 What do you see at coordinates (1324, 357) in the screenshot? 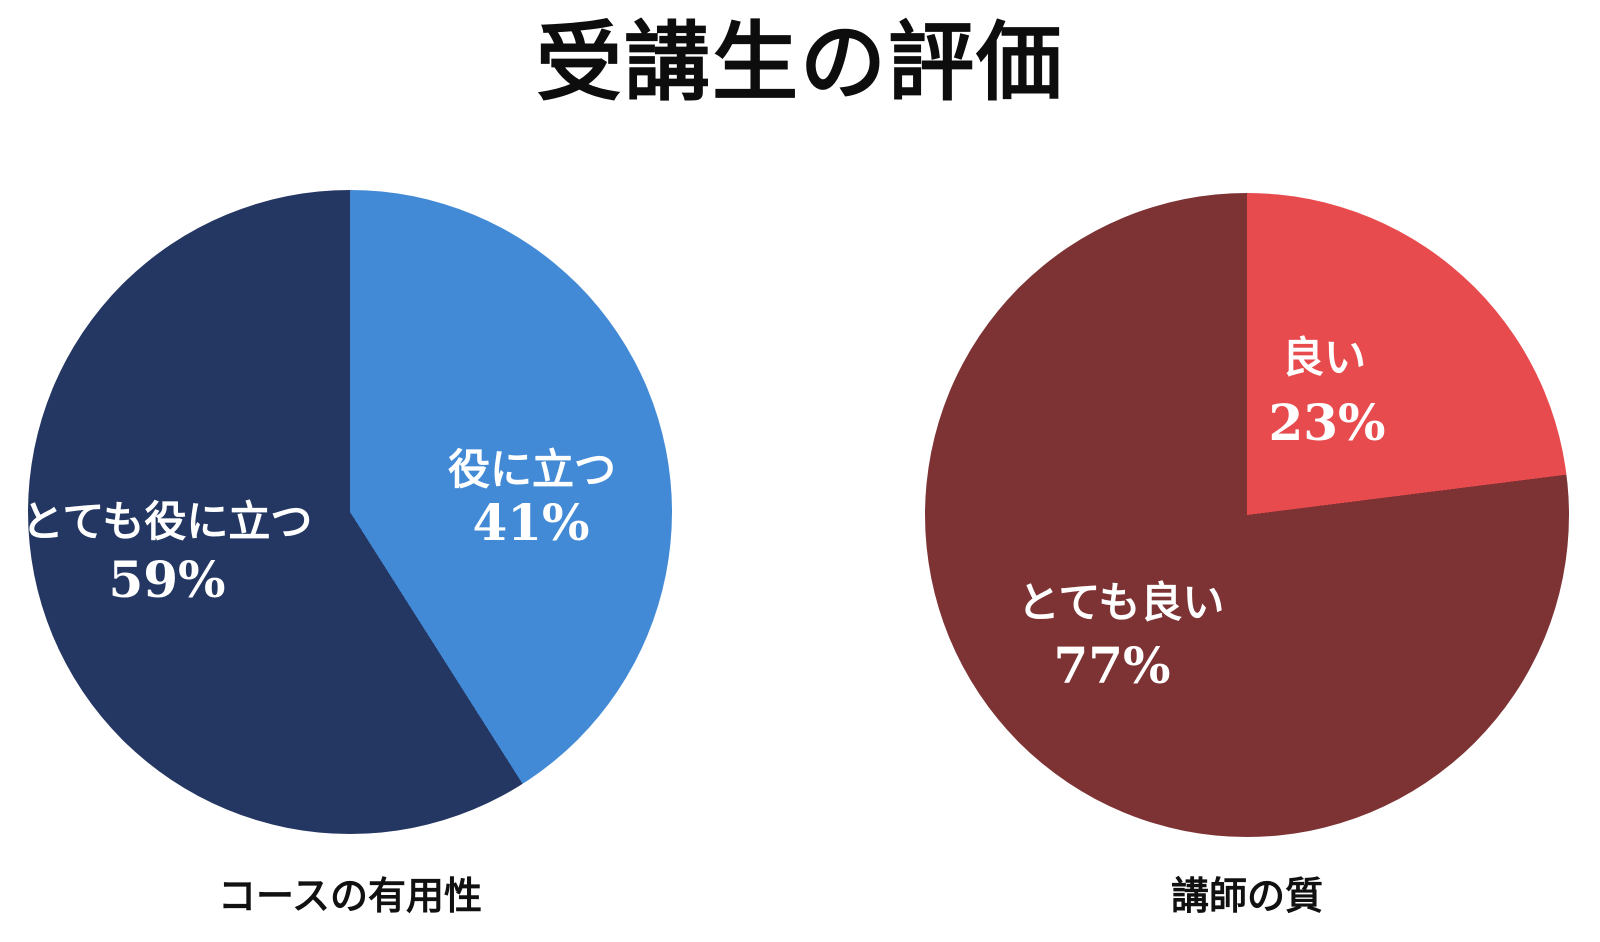
I see `slice-label-good: 良い` at bounding box center [1324, 357].